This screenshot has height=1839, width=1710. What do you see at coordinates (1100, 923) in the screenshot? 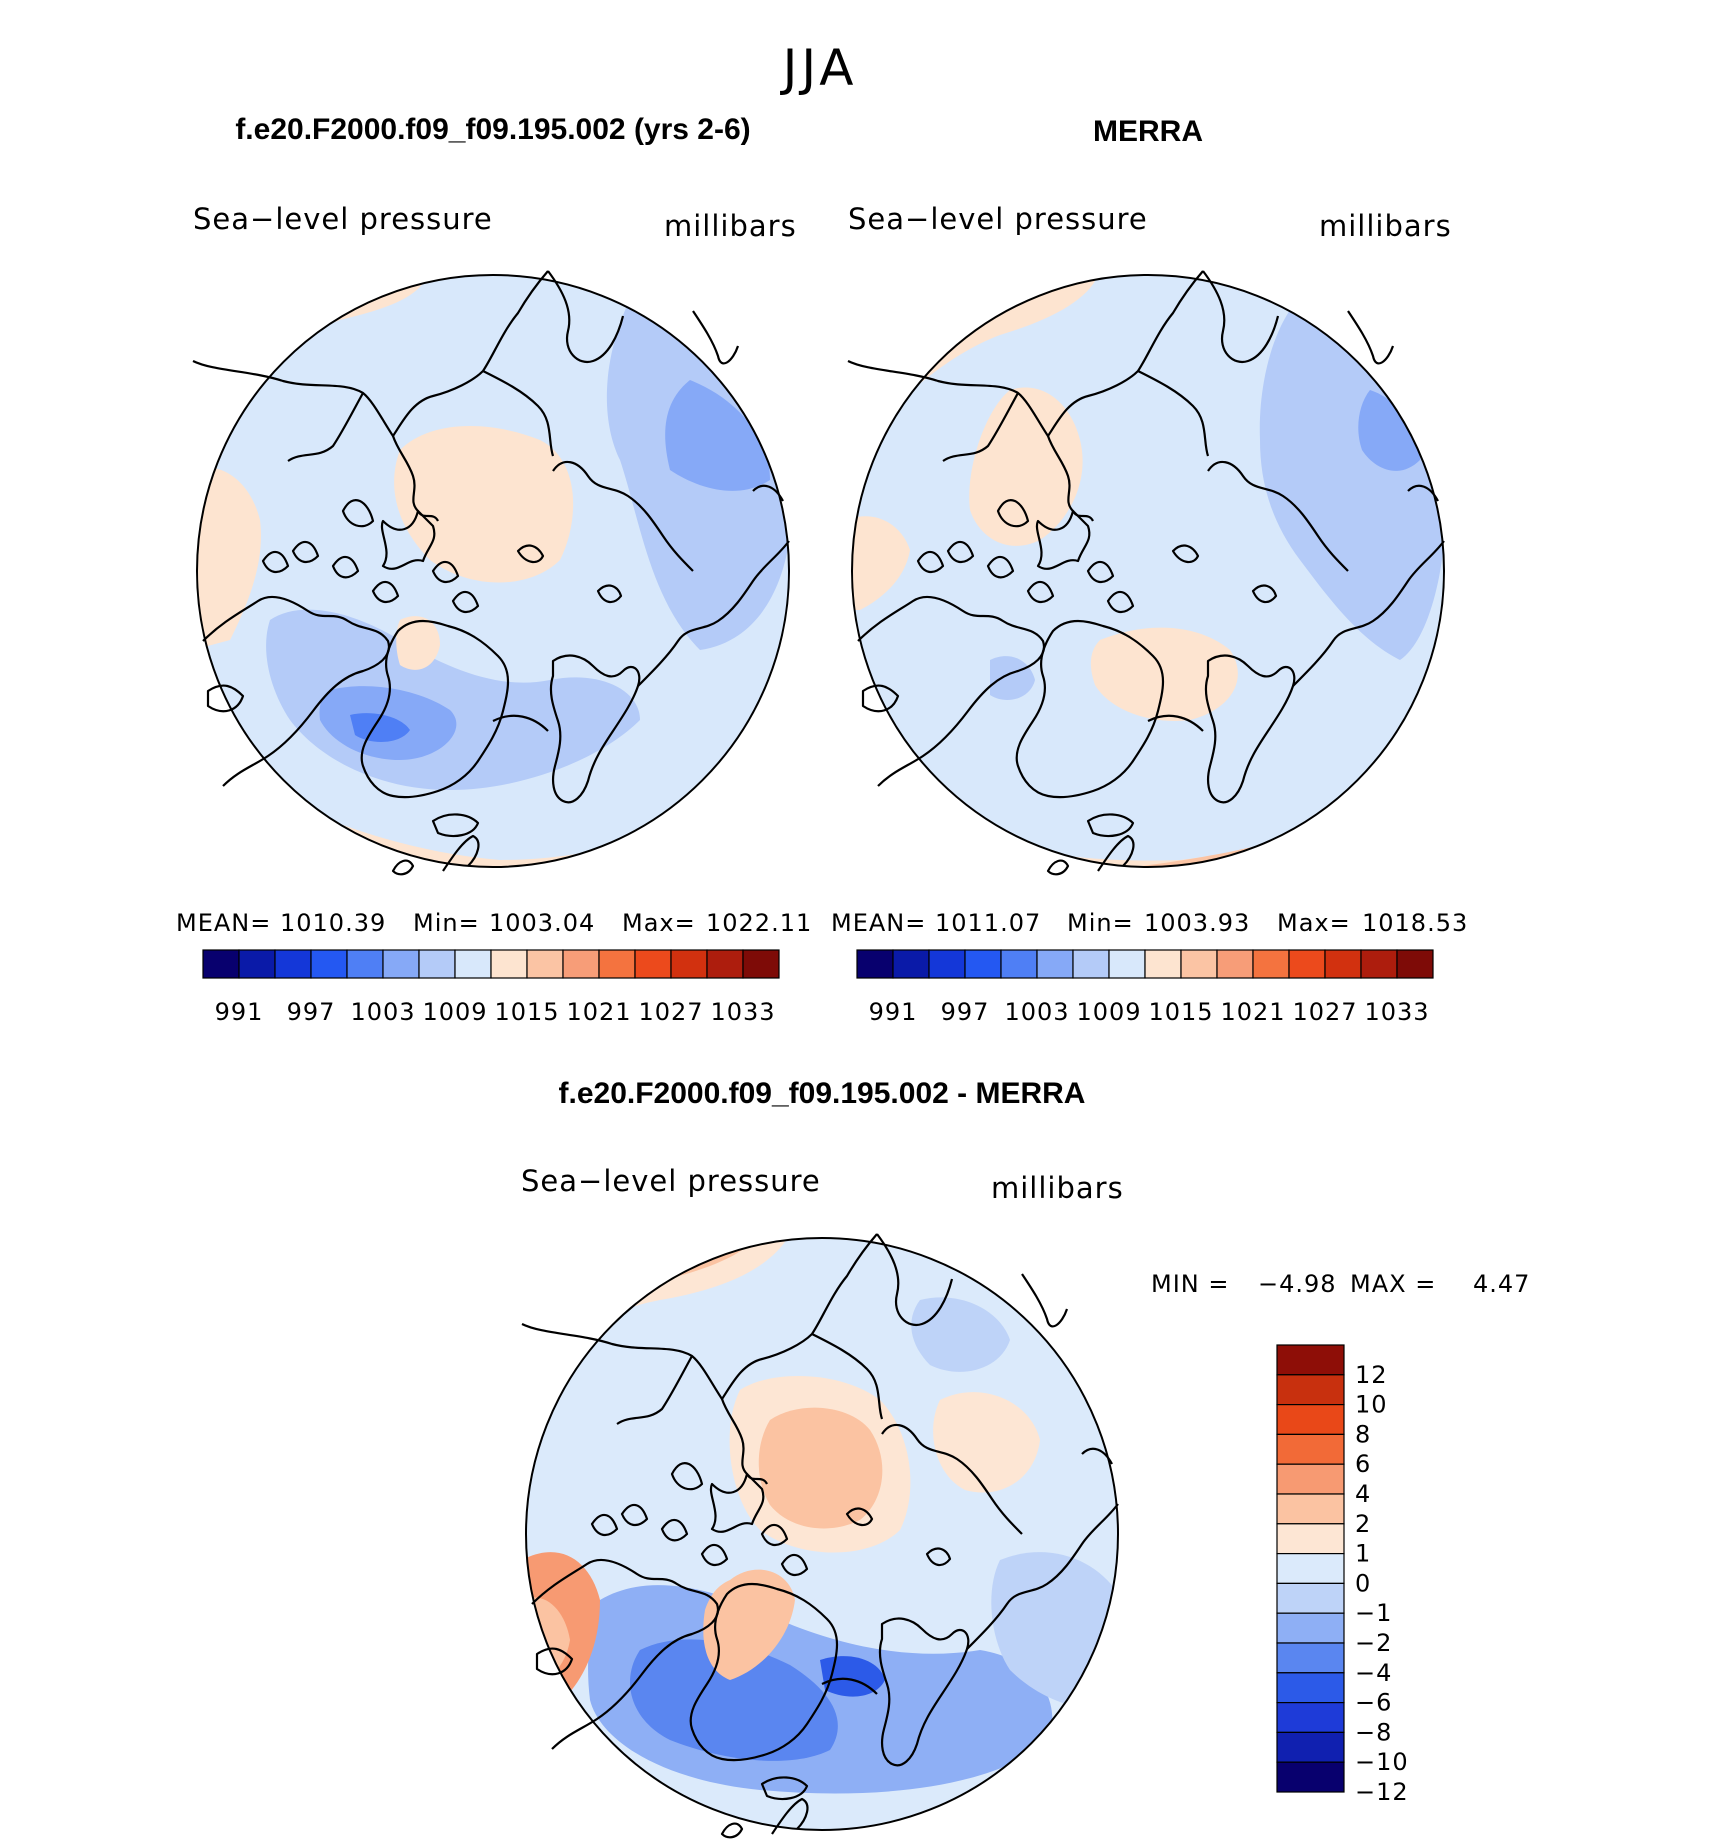
I see `obs-min-label: Min=` at bounding box center [1100, 923].